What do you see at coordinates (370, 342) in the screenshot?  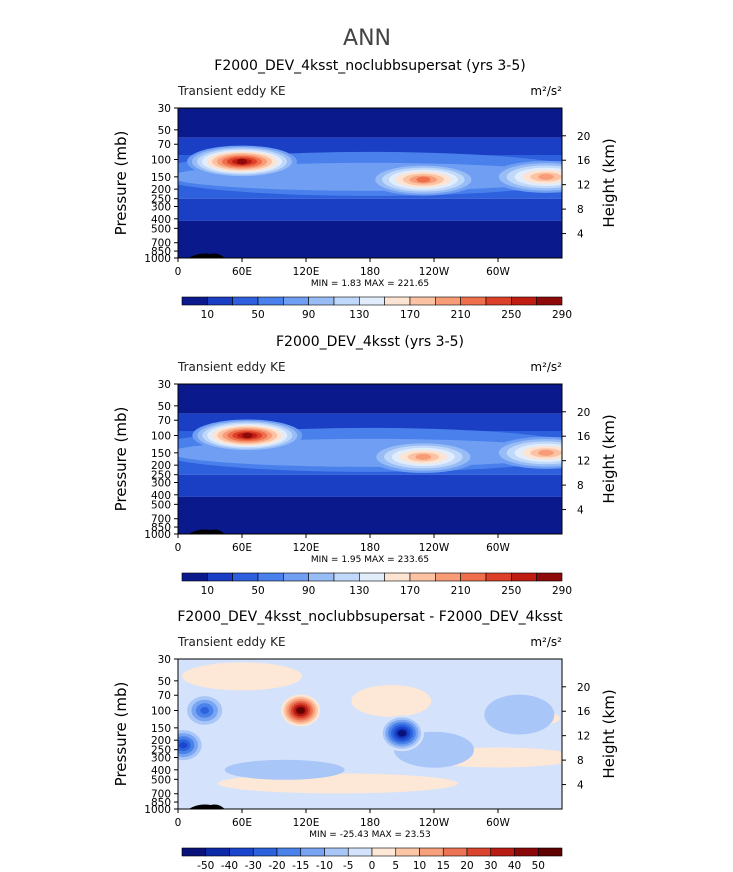 I see `chart-title: F2000_DEV_4ksst (yrs 3-5)` at bounding box center [370, 342].